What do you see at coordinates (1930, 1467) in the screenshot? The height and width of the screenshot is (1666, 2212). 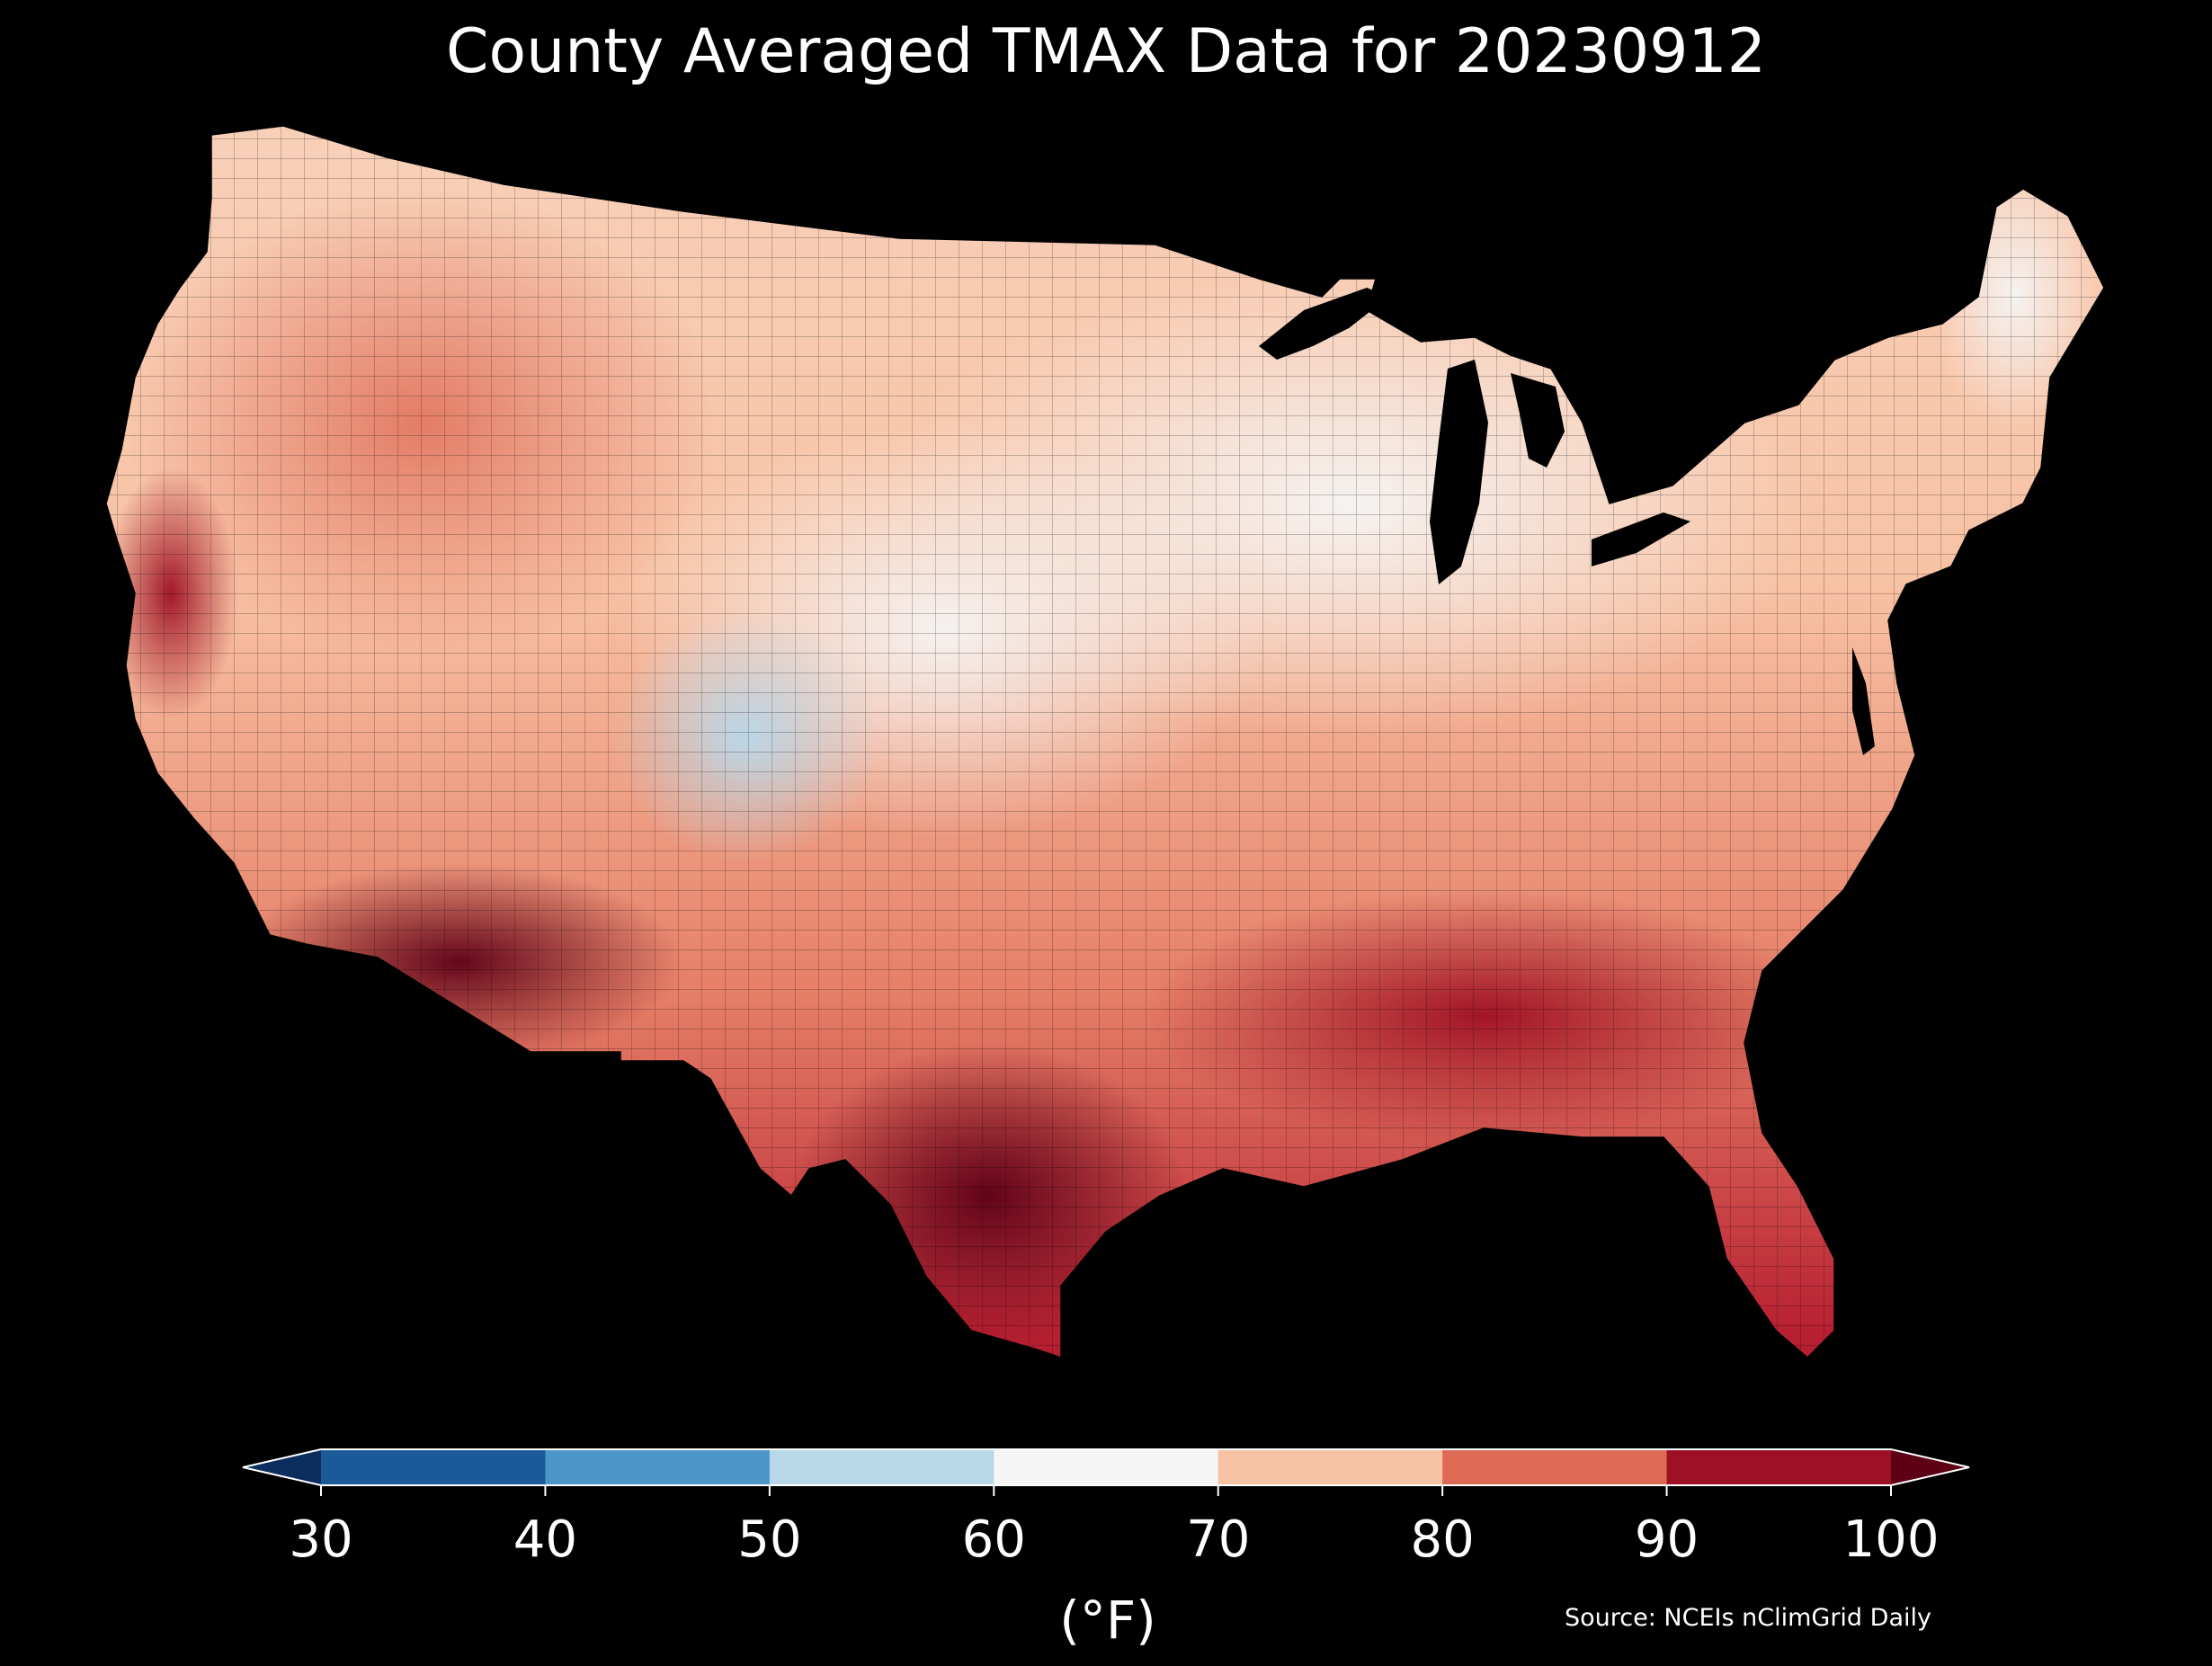 I see `colorbar-extend-max` at bounding box center [1930, 1467].